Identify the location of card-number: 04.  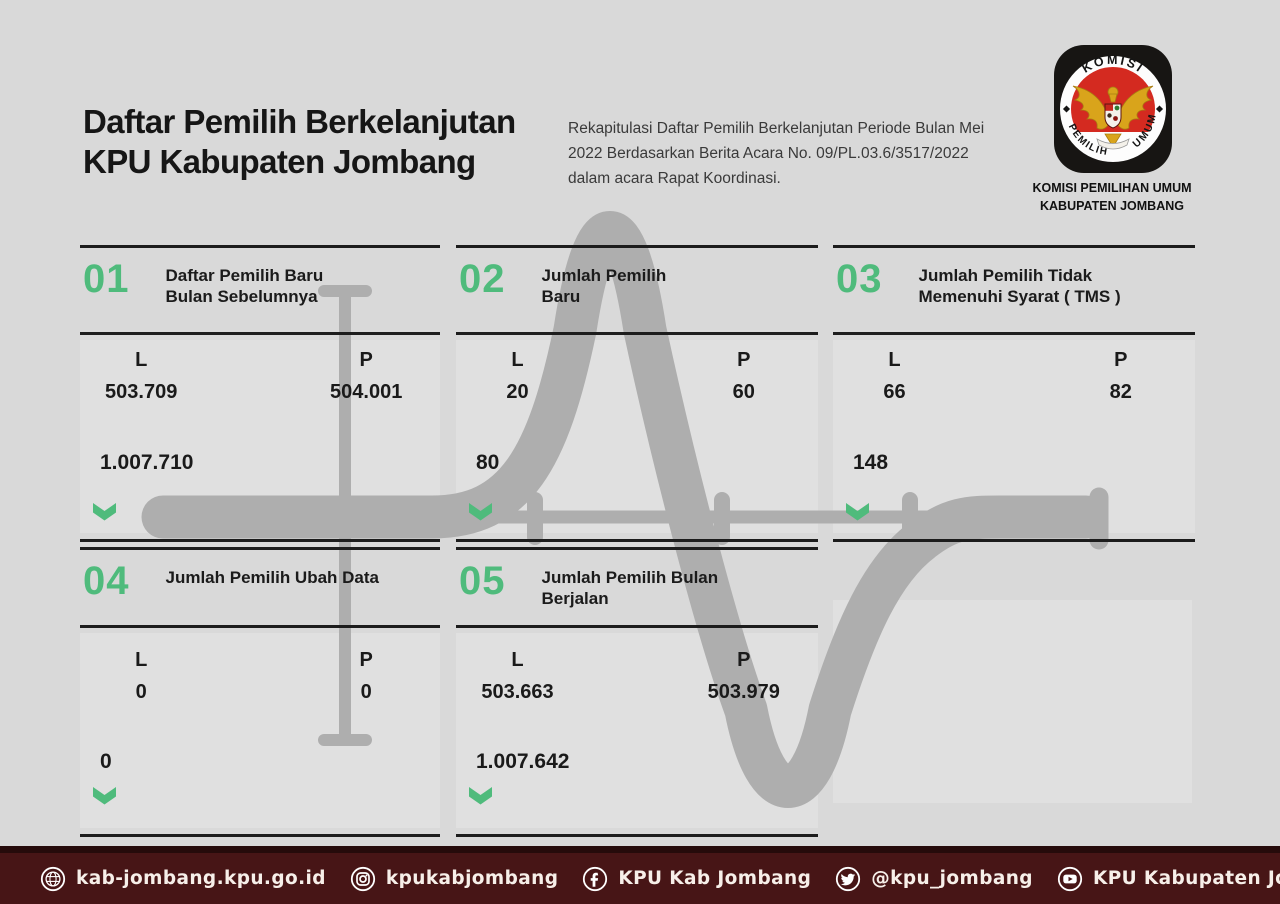
(106, 581).